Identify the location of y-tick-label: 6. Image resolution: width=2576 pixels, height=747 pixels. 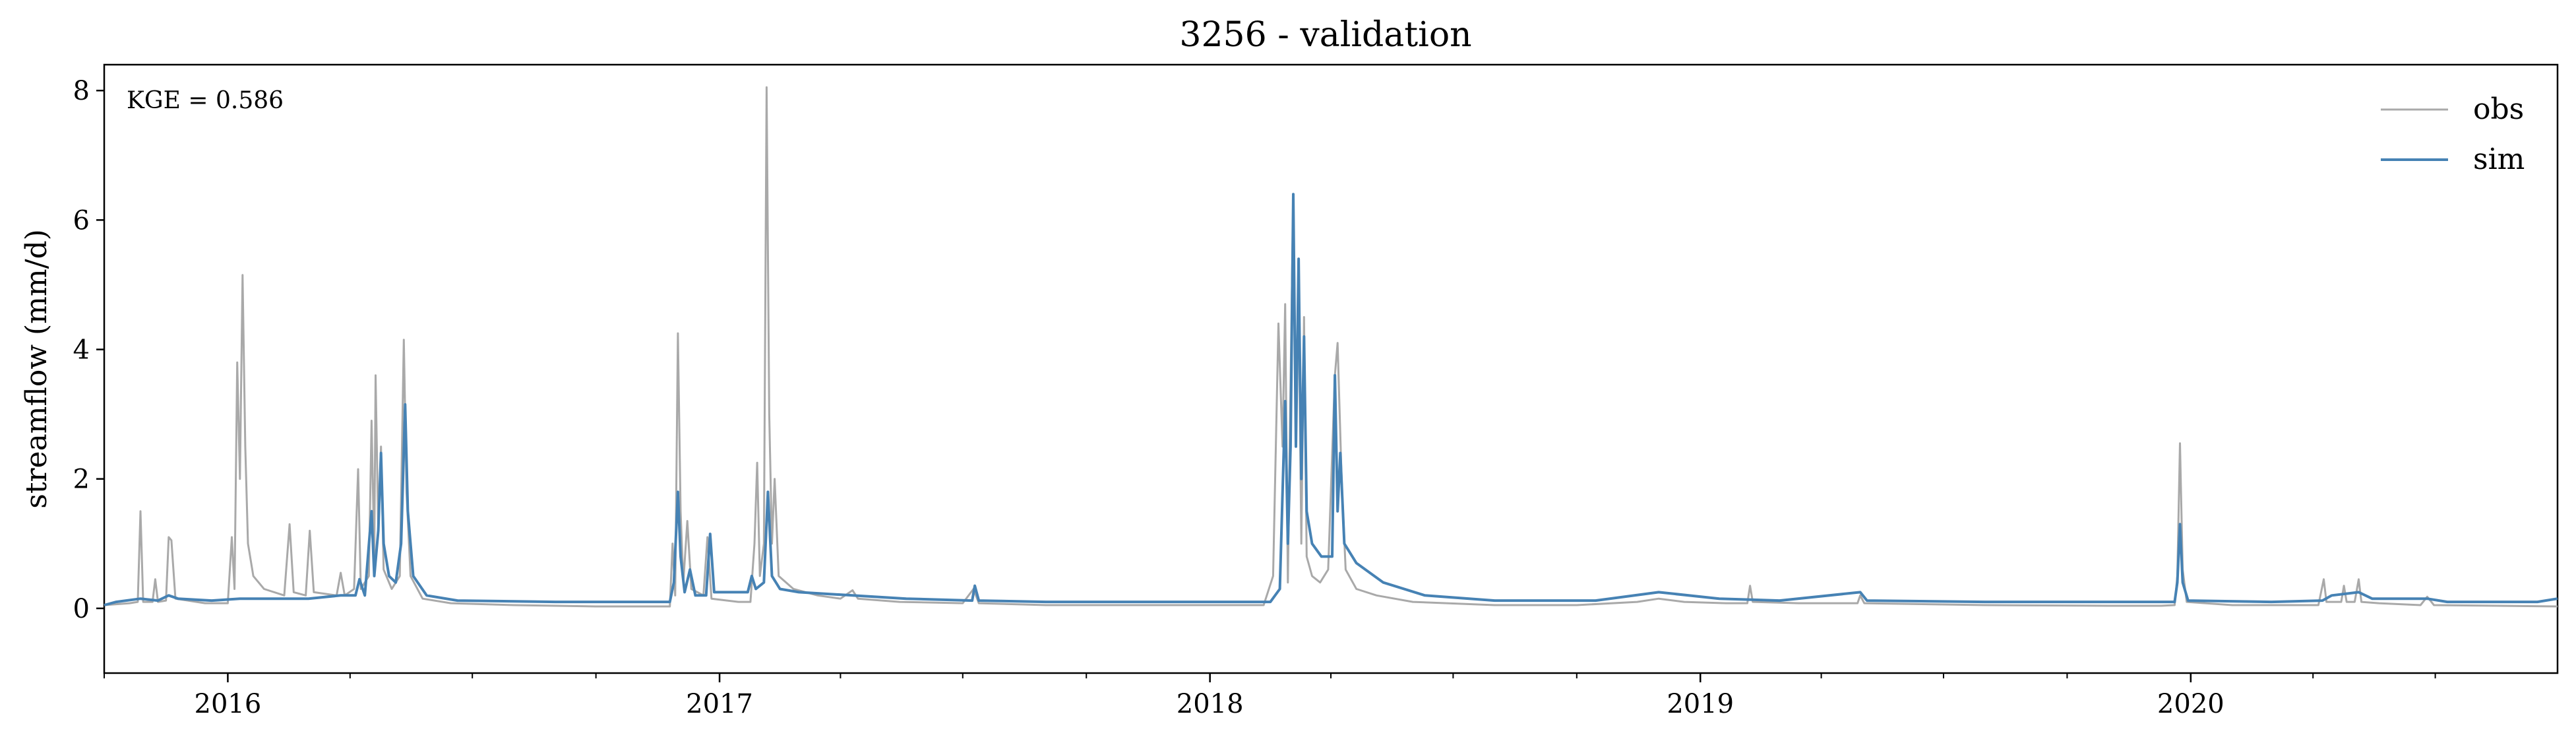
(81, 221).